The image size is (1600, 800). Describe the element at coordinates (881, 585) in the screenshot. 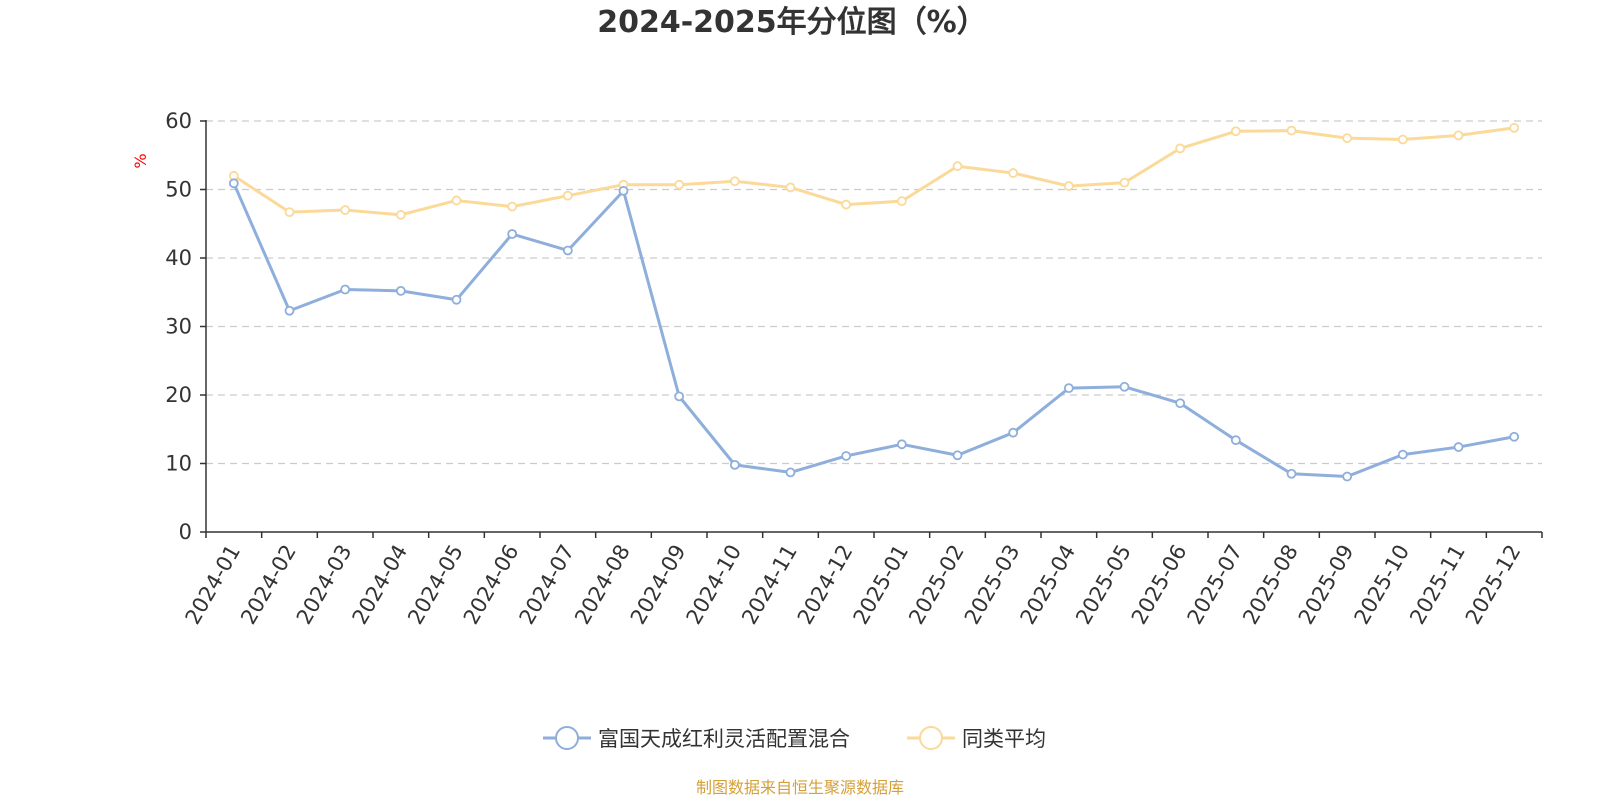

I see `x-tick-label: 2025-01` at that location.